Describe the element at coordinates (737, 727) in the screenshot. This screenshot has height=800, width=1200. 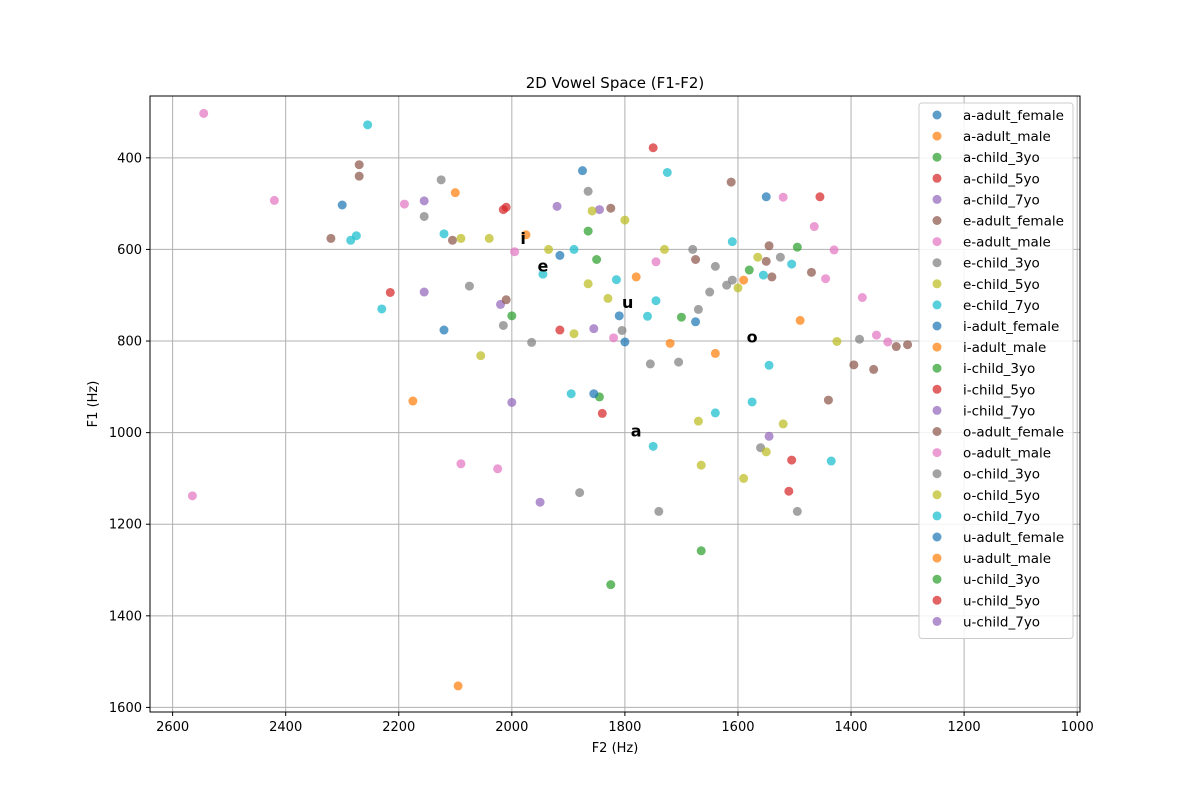
I see `x-tick-label: 1600` at that location.